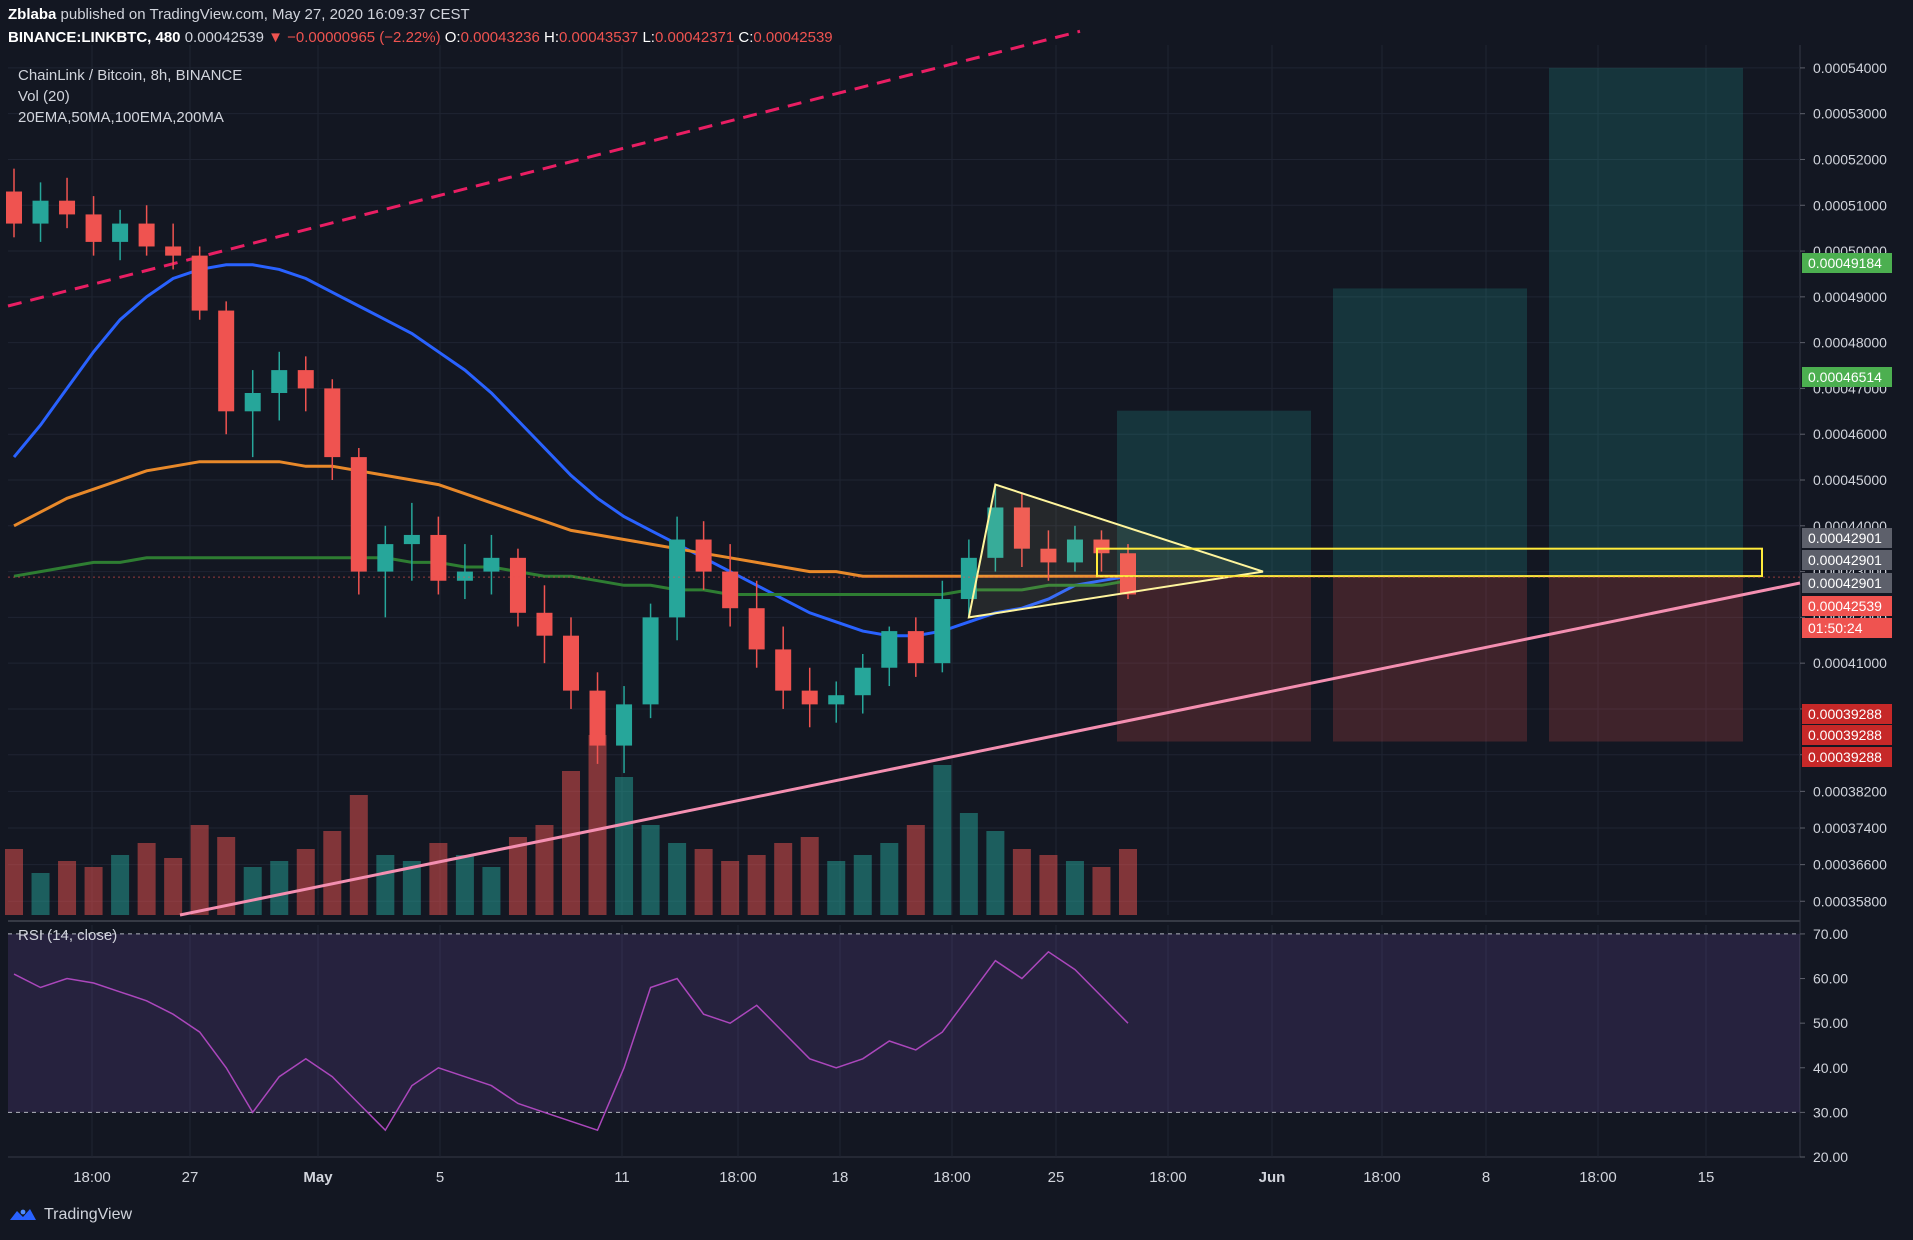  What do you see at coordinates (70, 1215) in the screenshot?
I see `tradingview-footer: TradingView` at bounding box center [70, 1215].